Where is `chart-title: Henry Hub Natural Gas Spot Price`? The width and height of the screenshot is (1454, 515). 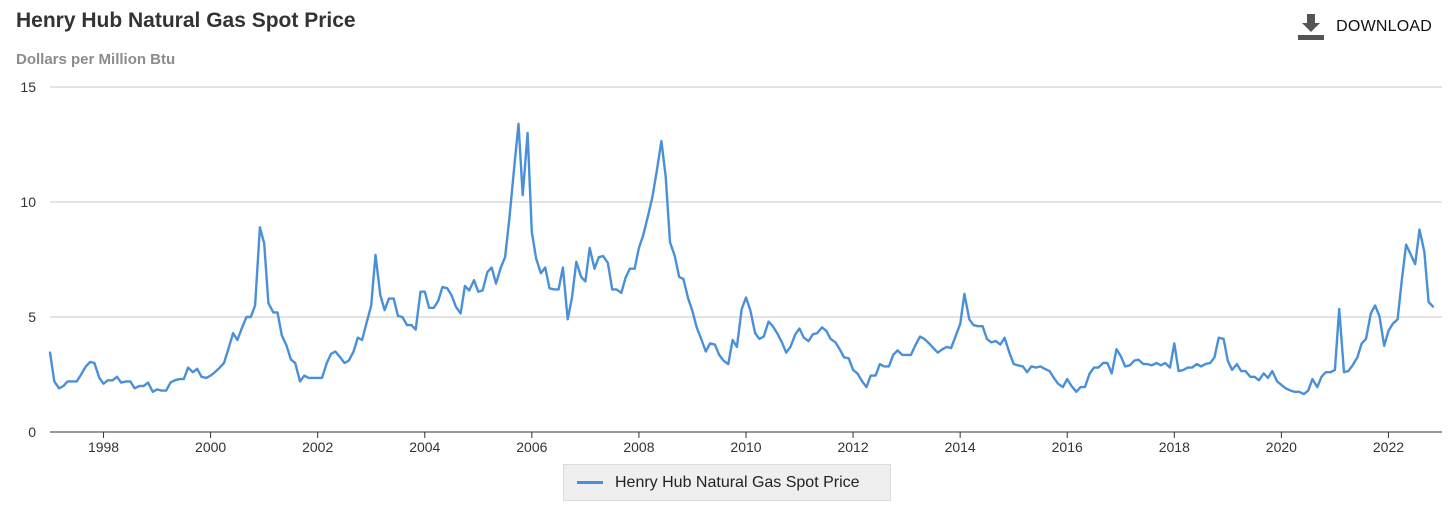
chart-title: Henry Hub Natural Gas Spot Price is located at coordinates (186, 20).